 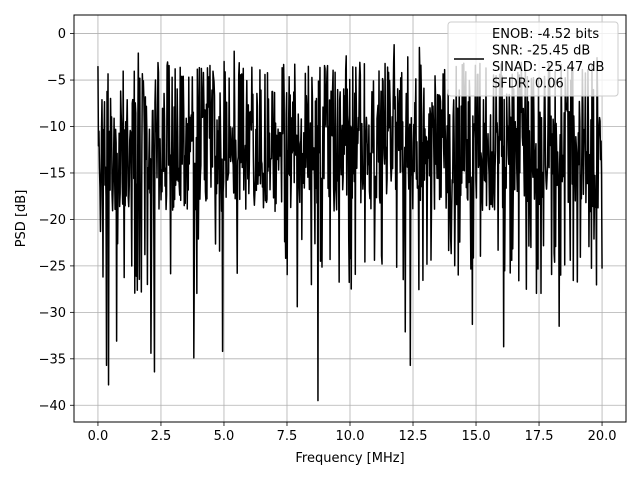 What do you see at coordinates (52, 220) in the screenshot?
I see `y-tick-label: −20` at bounding box center [52, 220].